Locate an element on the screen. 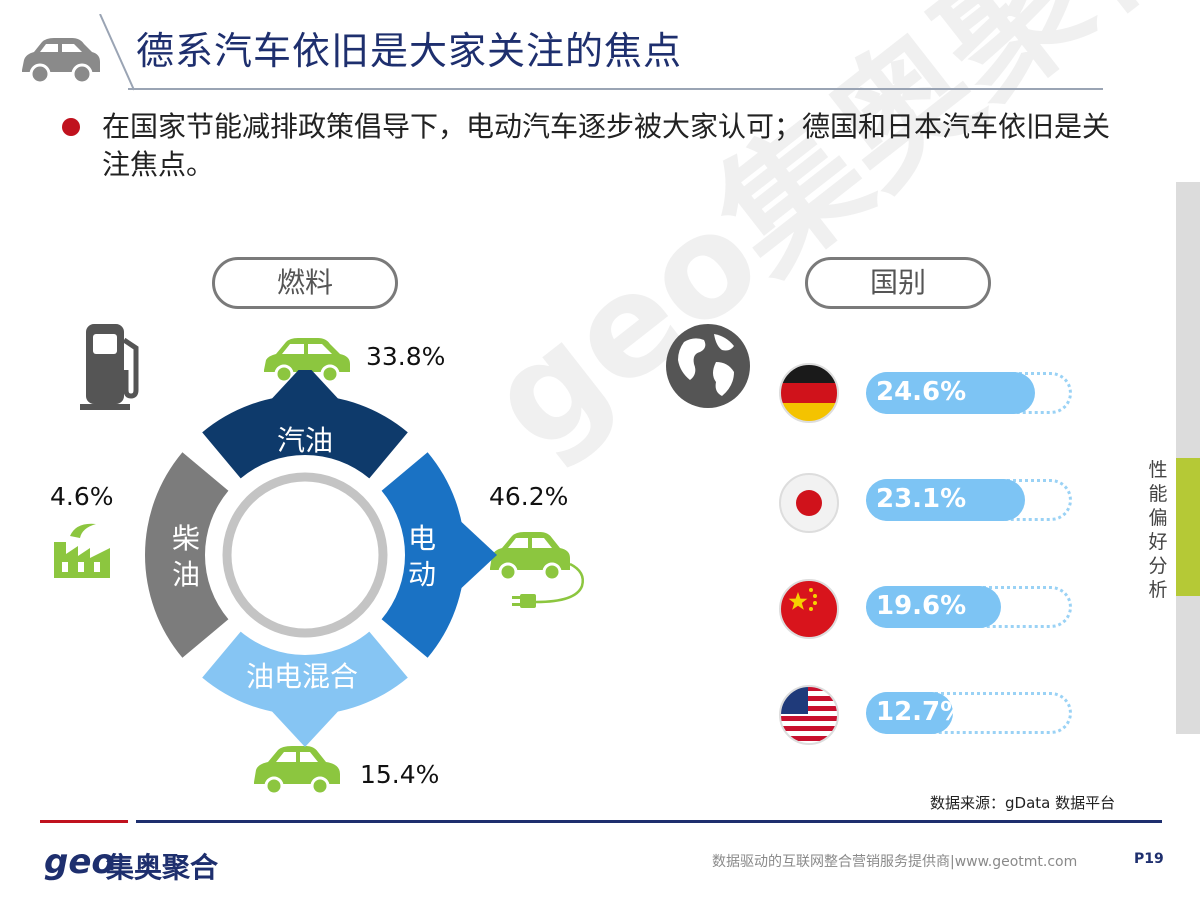  donut-segment-hybrid-arrow is located at coordinates (305, 726).